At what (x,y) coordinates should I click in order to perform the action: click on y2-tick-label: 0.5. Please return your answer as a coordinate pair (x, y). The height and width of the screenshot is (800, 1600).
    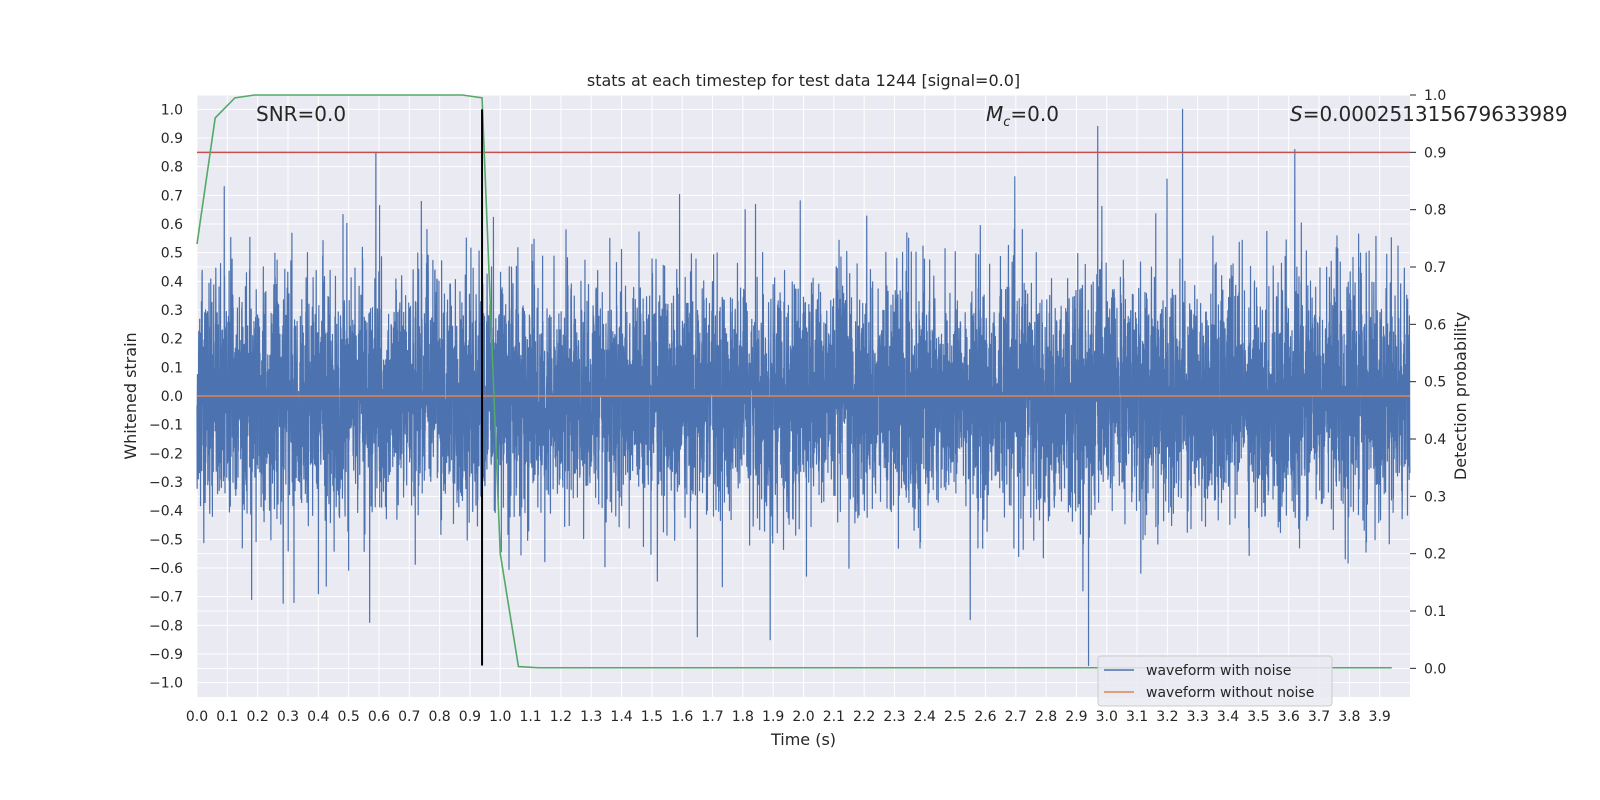
    Looking at the image, I should click on (1435, 383).